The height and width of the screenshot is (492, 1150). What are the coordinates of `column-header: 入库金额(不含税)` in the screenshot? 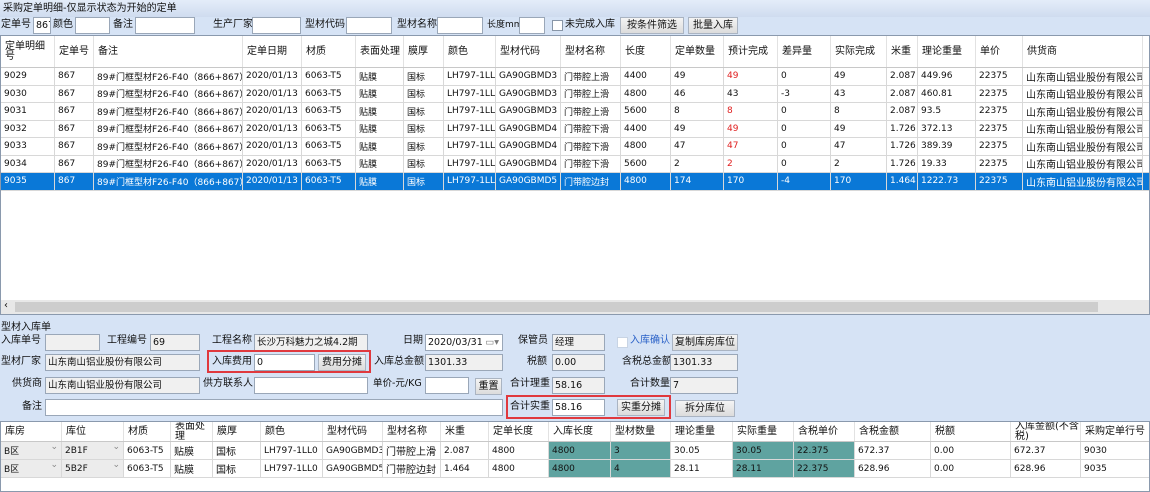 It's located at (1046, 431).